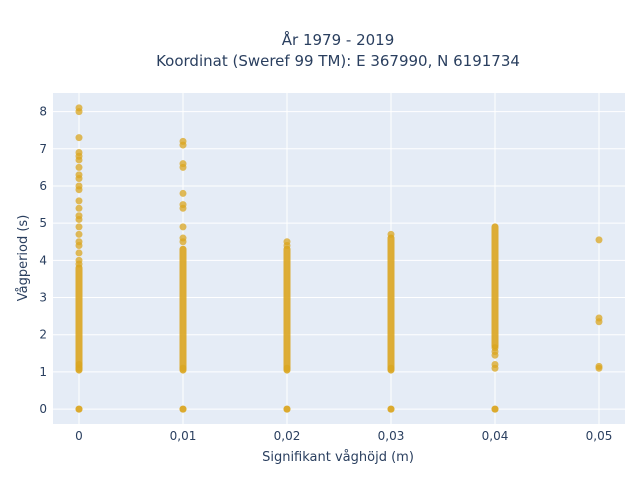 This screenshot has width=640, height=480. What do you see at coordinates (43, 409) in the screenshot?
I see `y-tick-label: 0` at bounding box center [43, 409].